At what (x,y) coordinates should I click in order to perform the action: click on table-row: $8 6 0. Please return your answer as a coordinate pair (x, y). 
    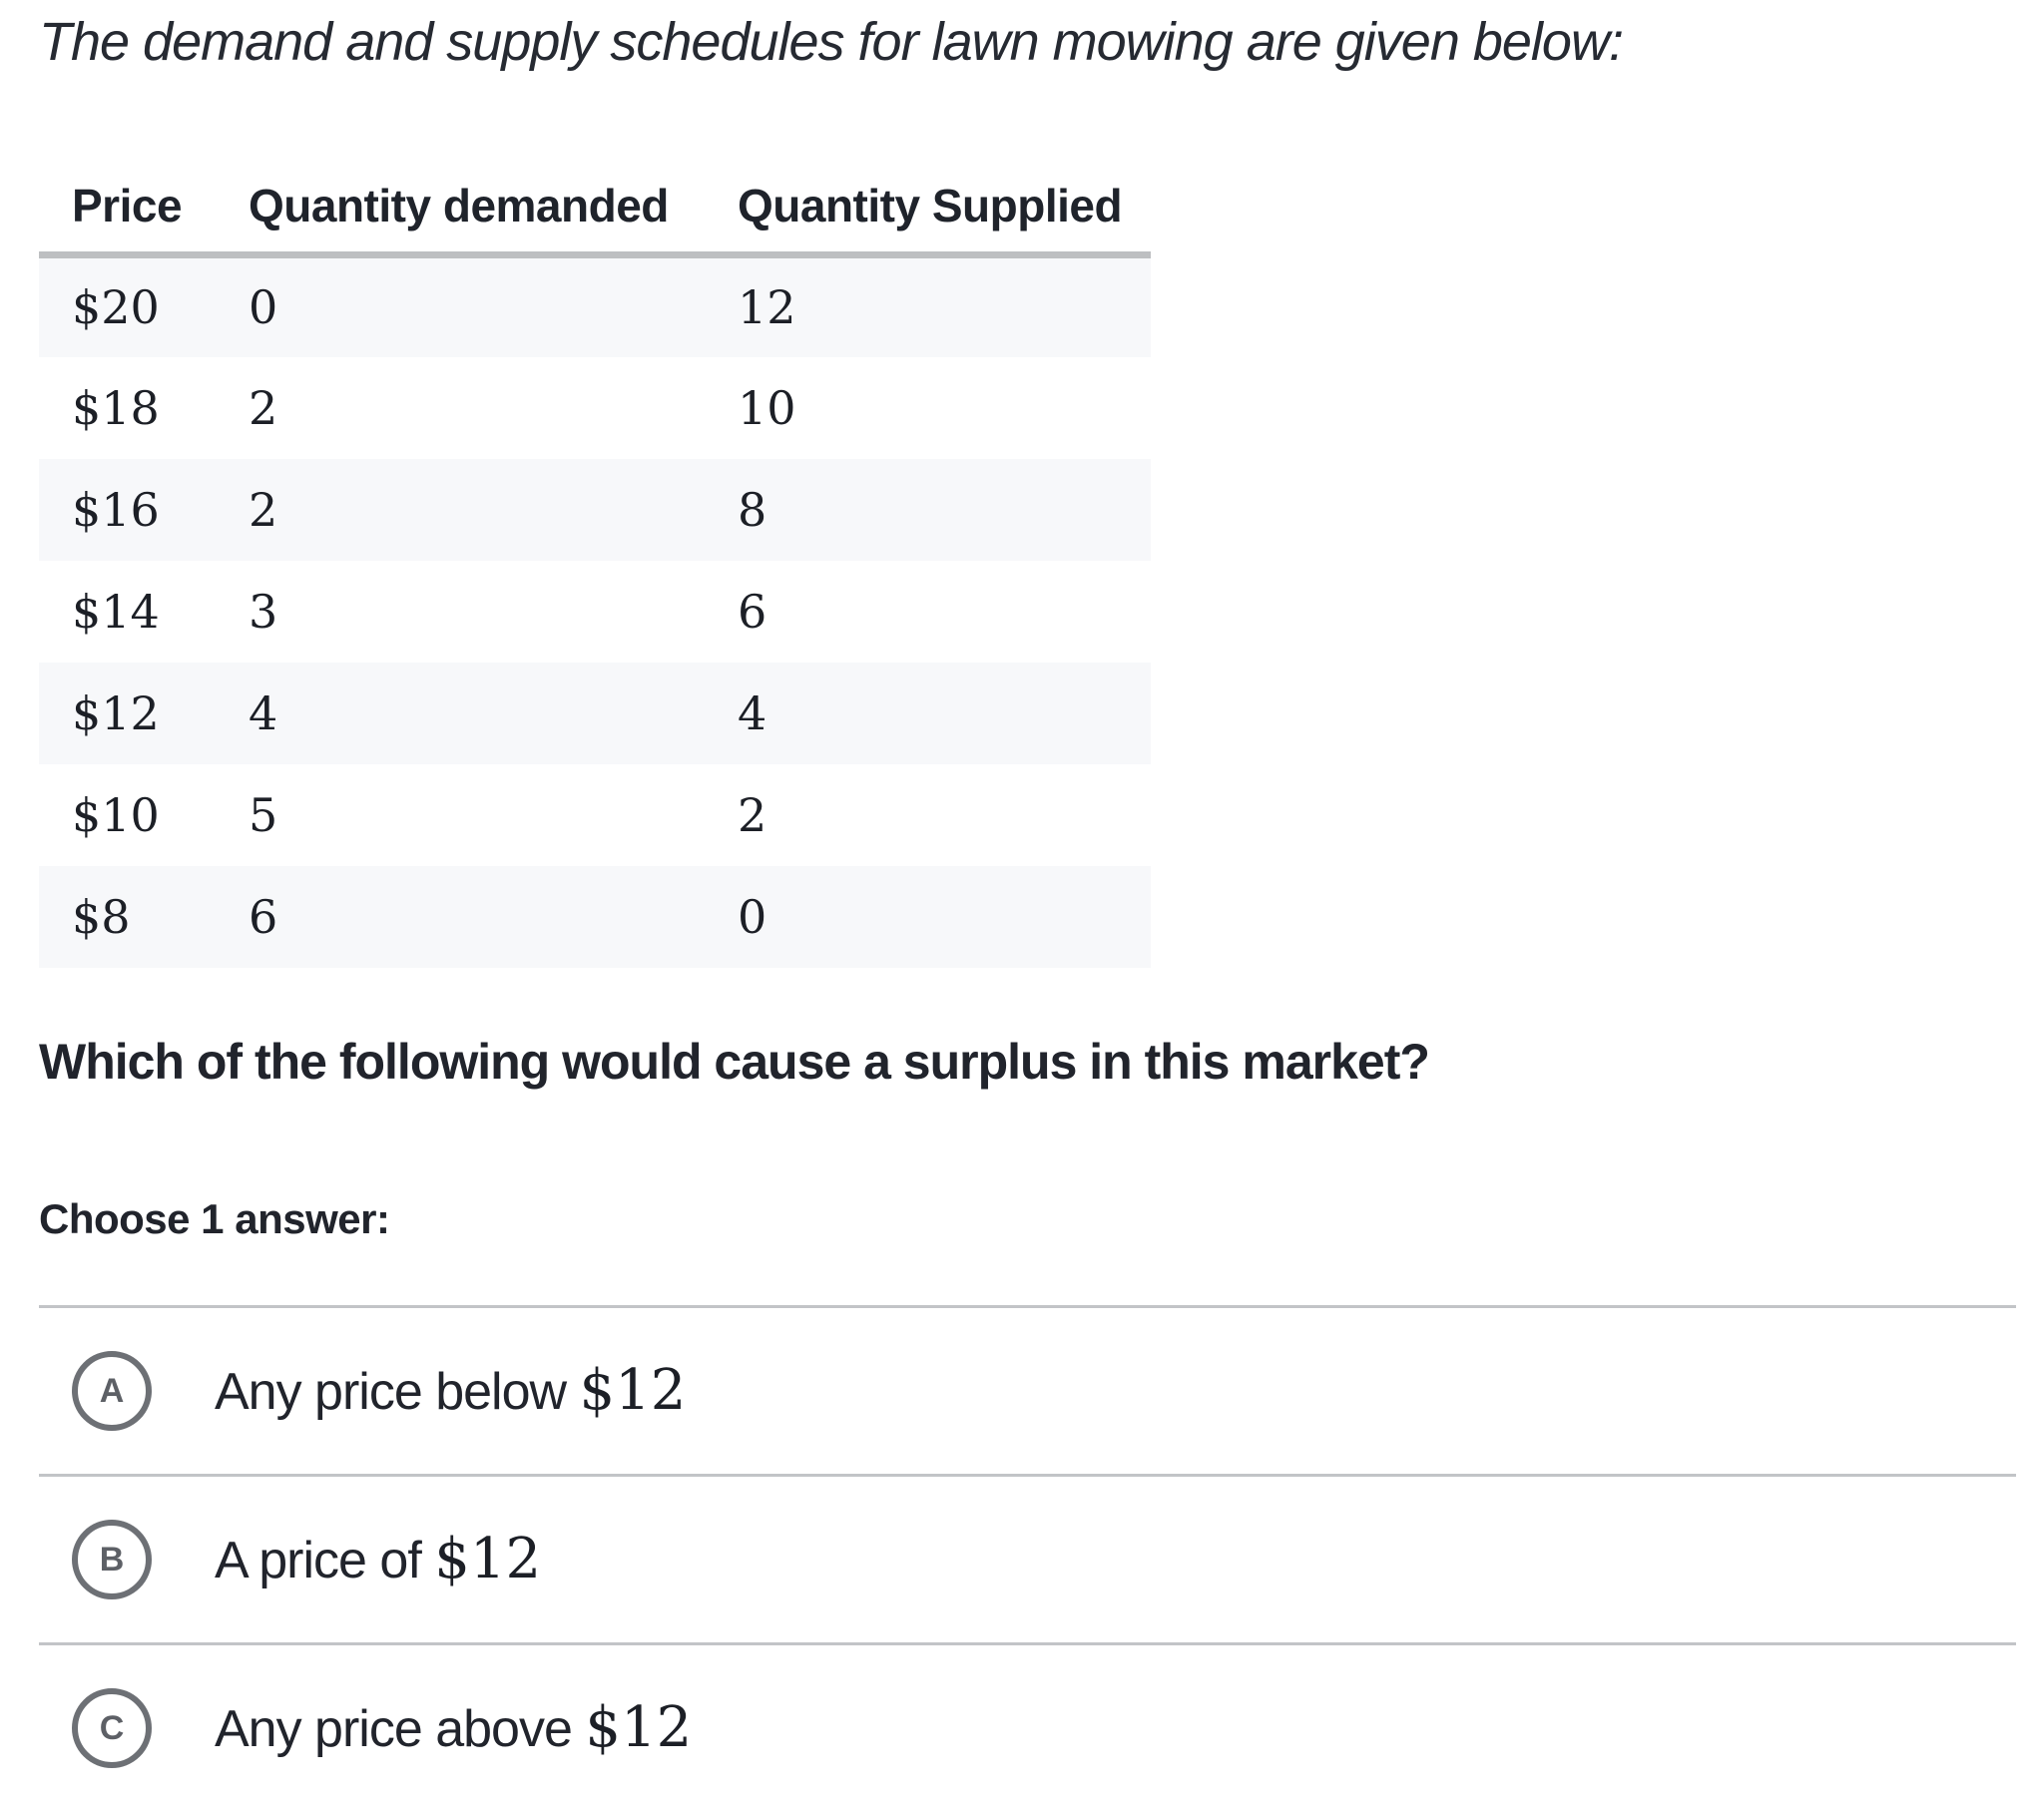
    Looking at the image, I should click on (595, 916).